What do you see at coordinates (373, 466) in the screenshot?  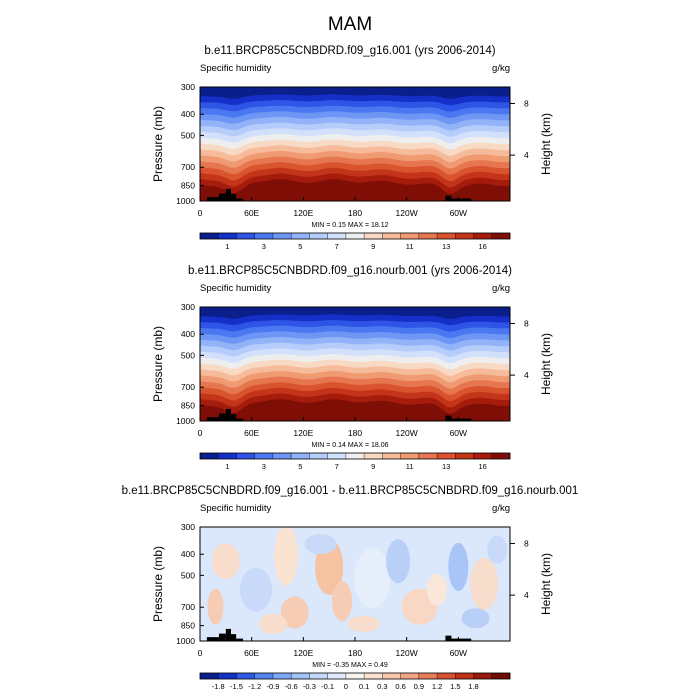 I see `colorbar-label: 9` at bounding box center [373, 466].